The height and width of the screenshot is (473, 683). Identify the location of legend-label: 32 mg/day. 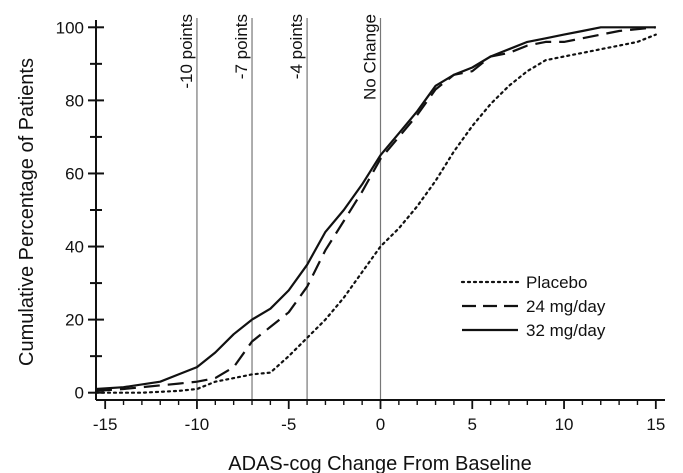
(566, 330).